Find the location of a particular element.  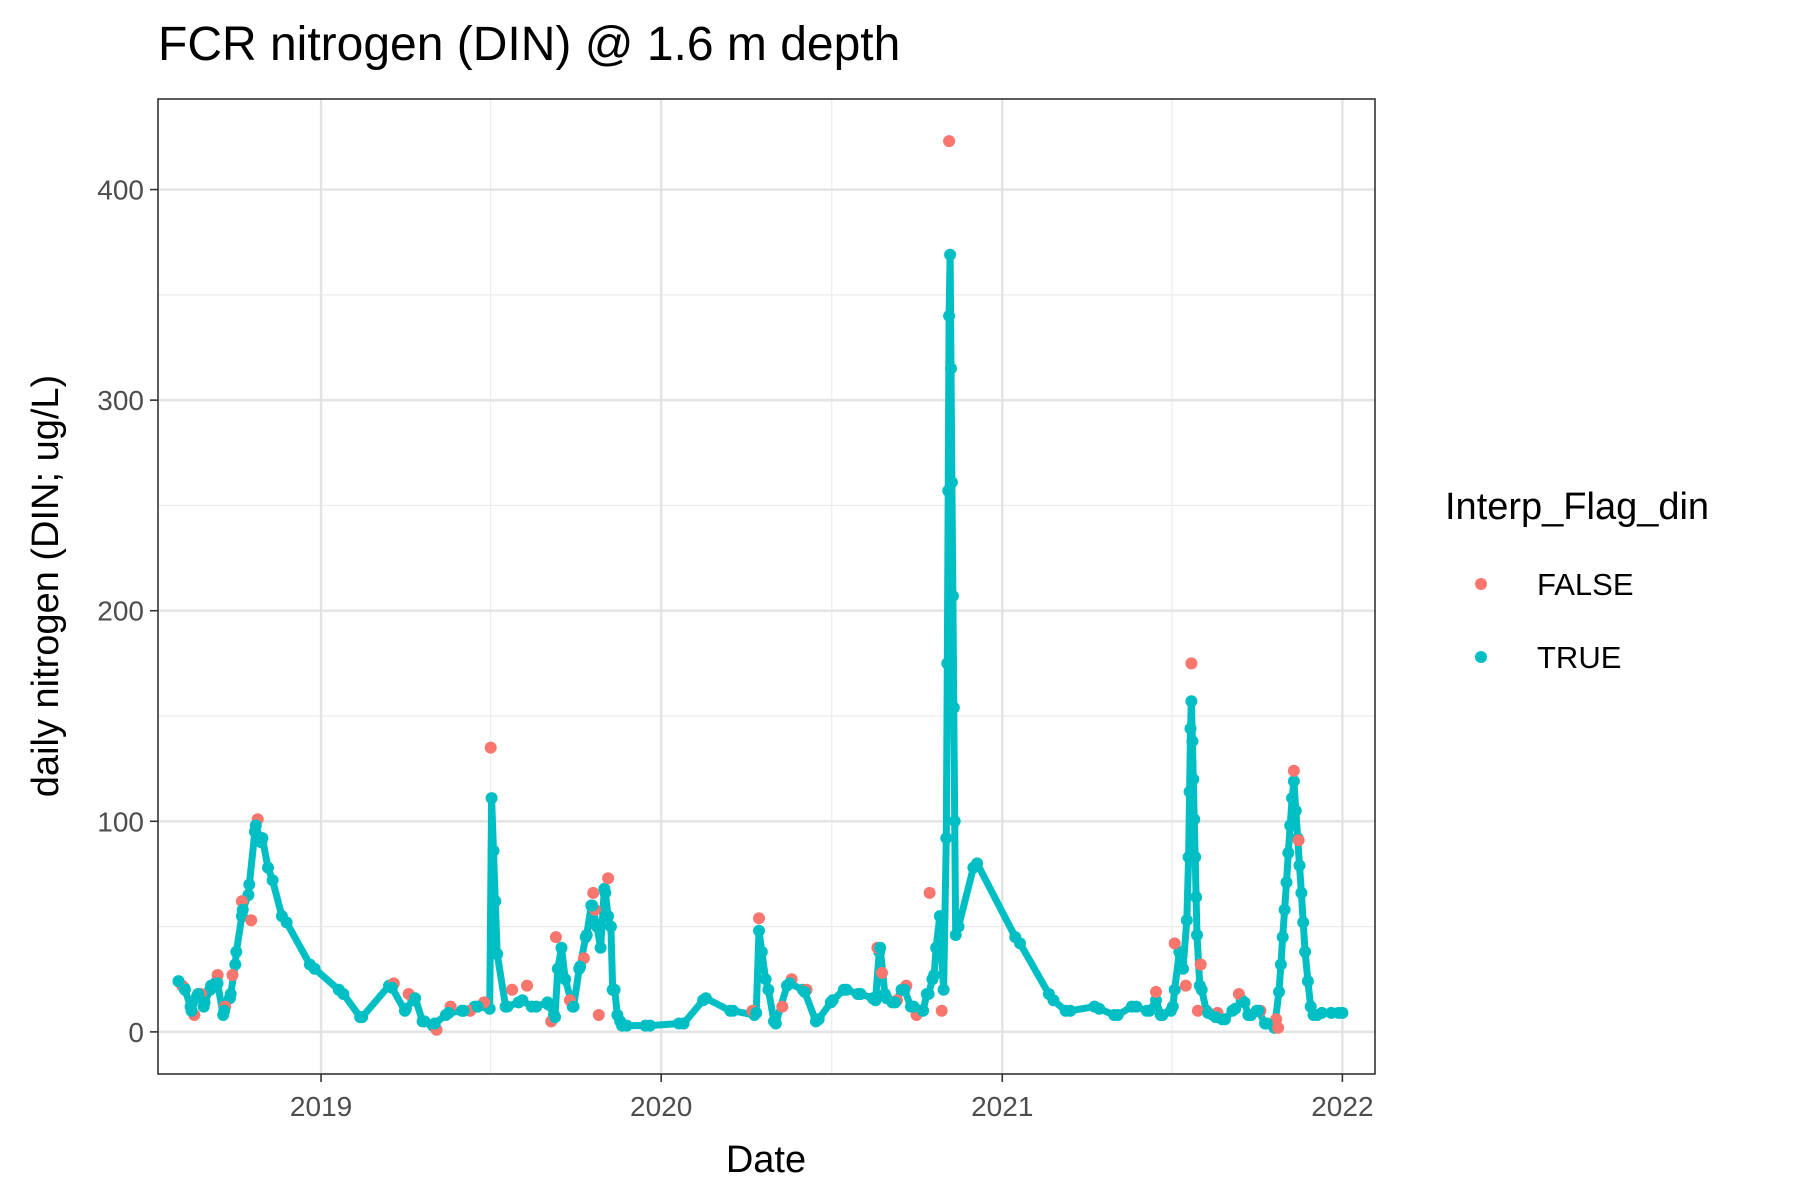

legend-label-false: FALSE is located at coordinates (1585, 584).